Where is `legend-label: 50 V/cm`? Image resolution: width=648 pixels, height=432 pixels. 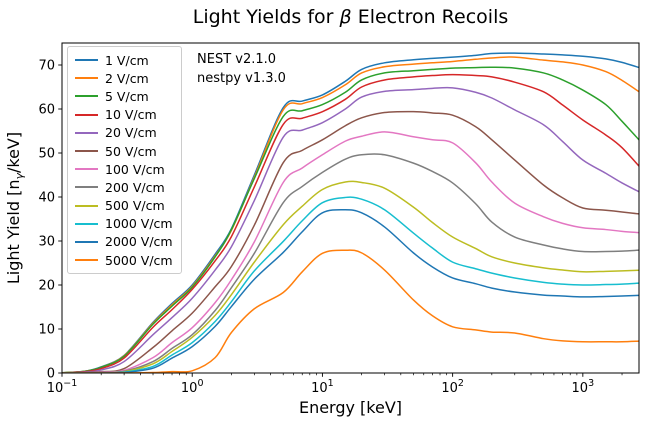 legend-label: 50 V/cm is located at coordinates (131, 151).